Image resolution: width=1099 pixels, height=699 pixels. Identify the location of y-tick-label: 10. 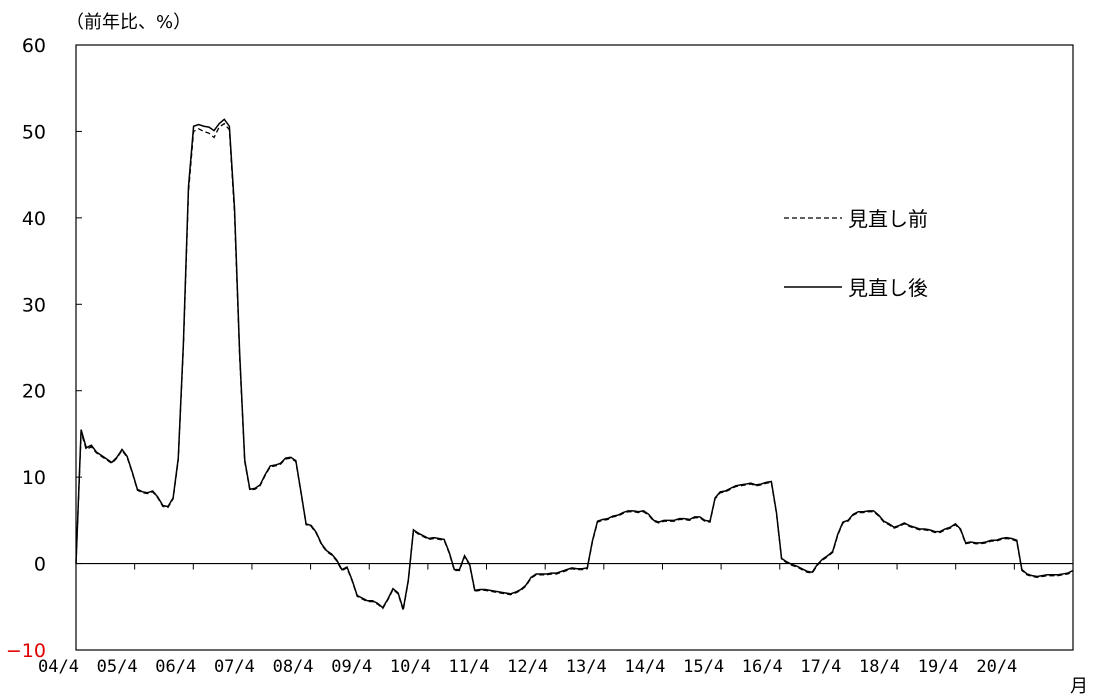
(34, 478).